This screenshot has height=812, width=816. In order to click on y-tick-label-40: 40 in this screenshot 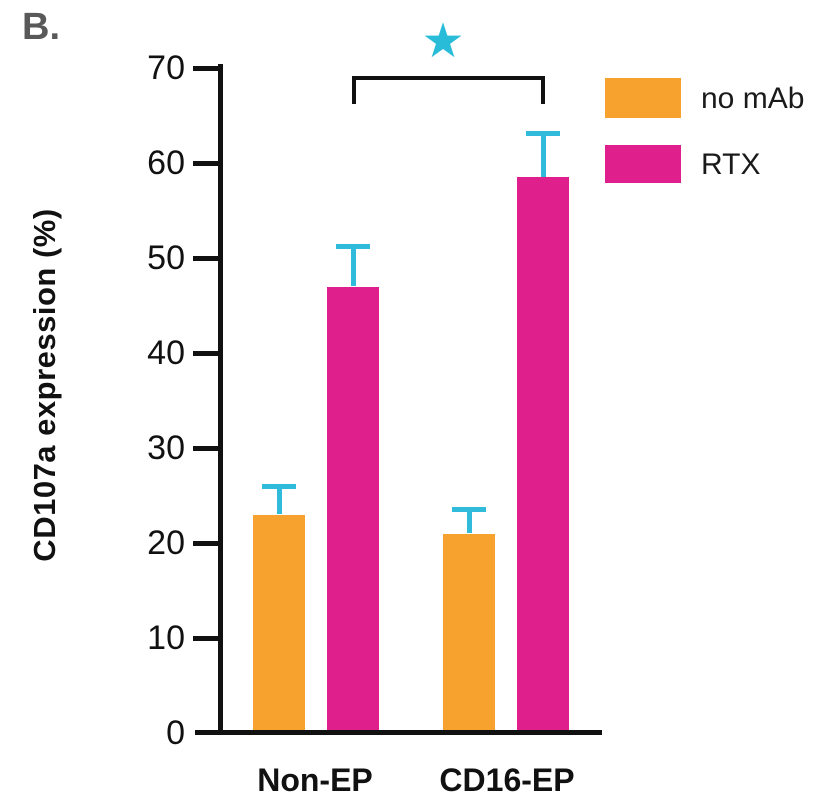, I will do `click(166, 353)`.